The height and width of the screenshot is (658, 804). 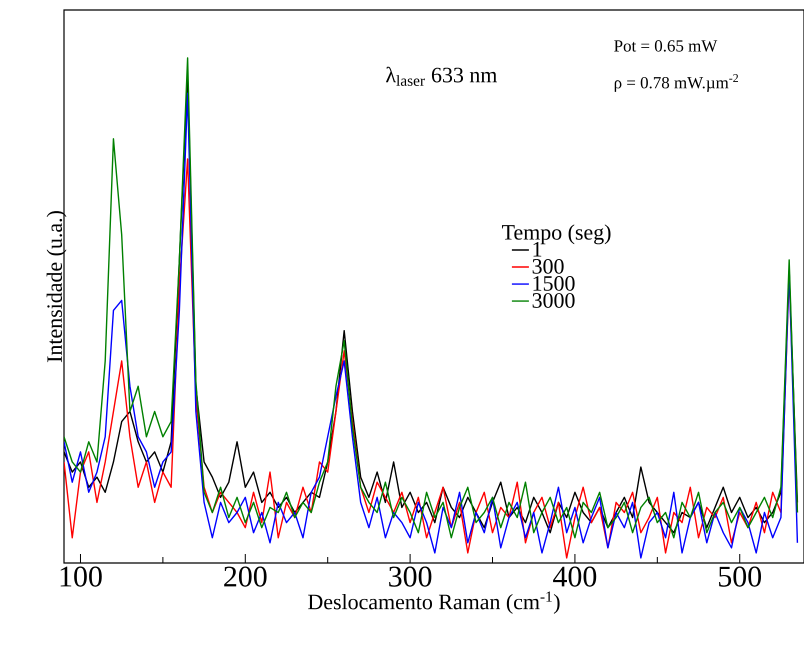 What do you see at coordinates (81, 576) in the screenshot?
I see `x-tick-label: 100` at bounding box center [81, 576].